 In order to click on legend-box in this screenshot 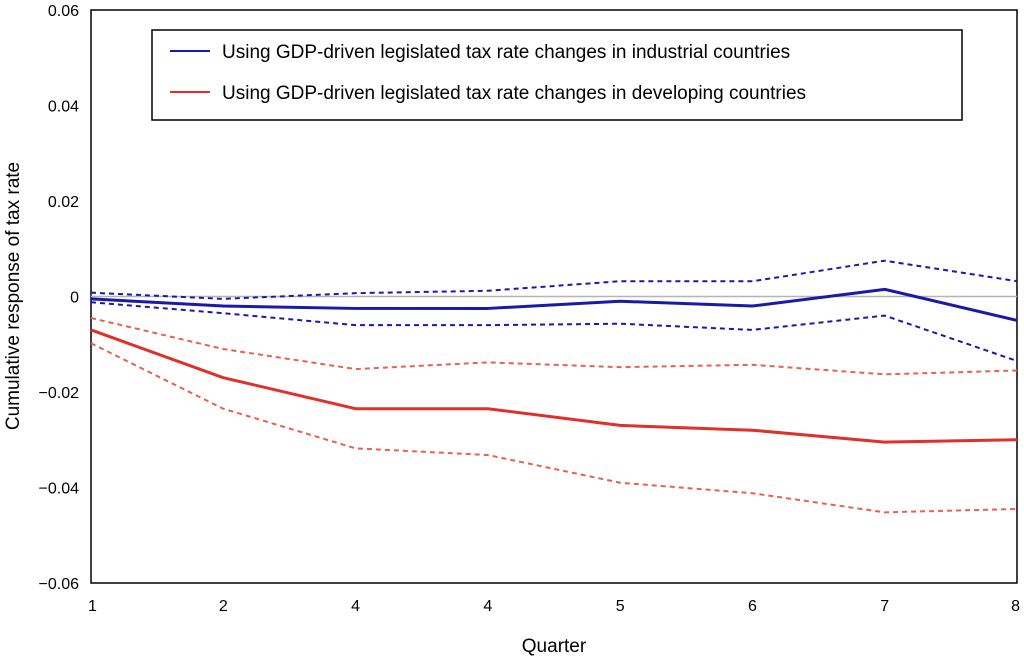, I will do `click(557, 75)`.